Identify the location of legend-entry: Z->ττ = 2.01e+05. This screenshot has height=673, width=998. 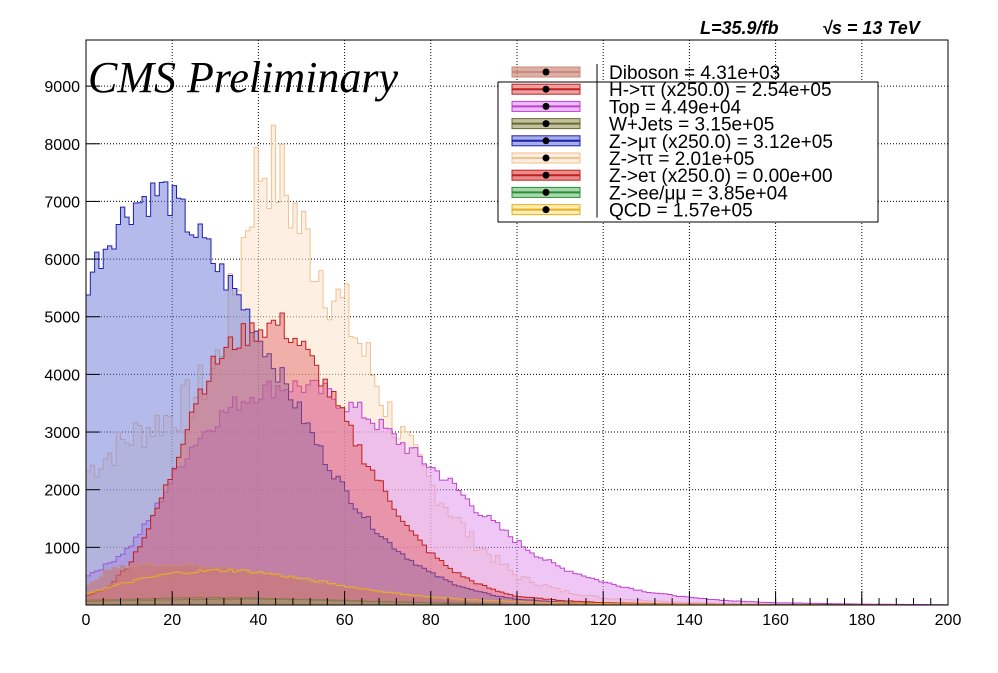
(632, 159).